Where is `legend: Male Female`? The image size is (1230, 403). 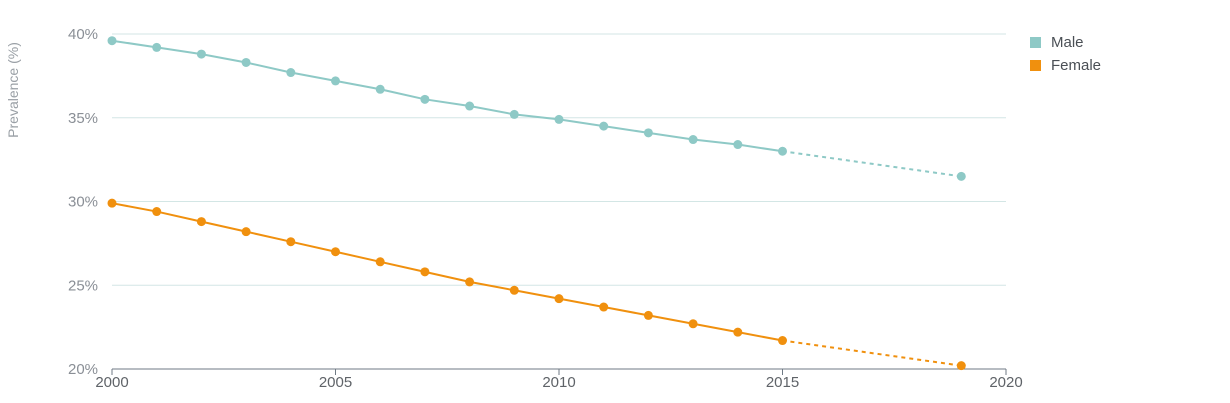 legend: Male Female is located at coordinates (1065, 54).